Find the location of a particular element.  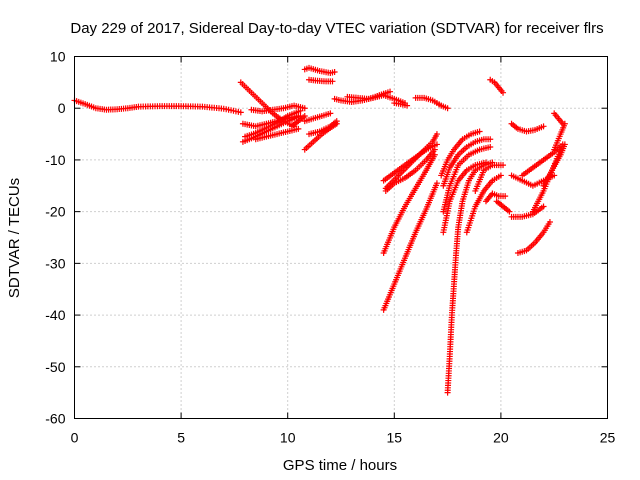

series-s34 is located at coordinates (489, 178).